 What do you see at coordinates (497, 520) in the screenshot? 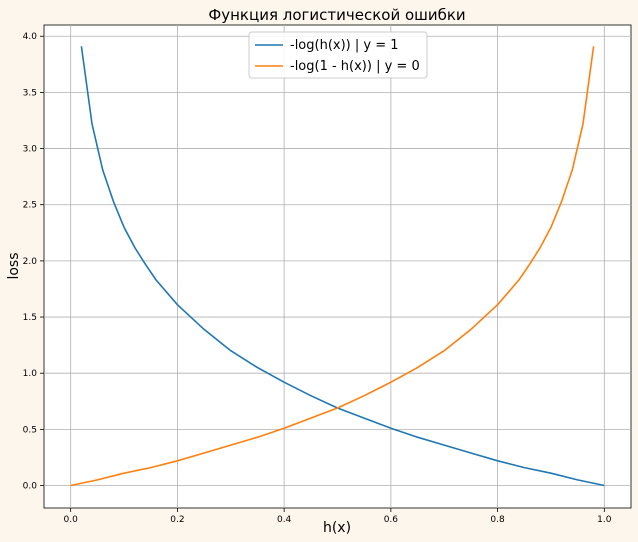
I see `x-tick-label: 0.8` at bounding box center [497, 520].